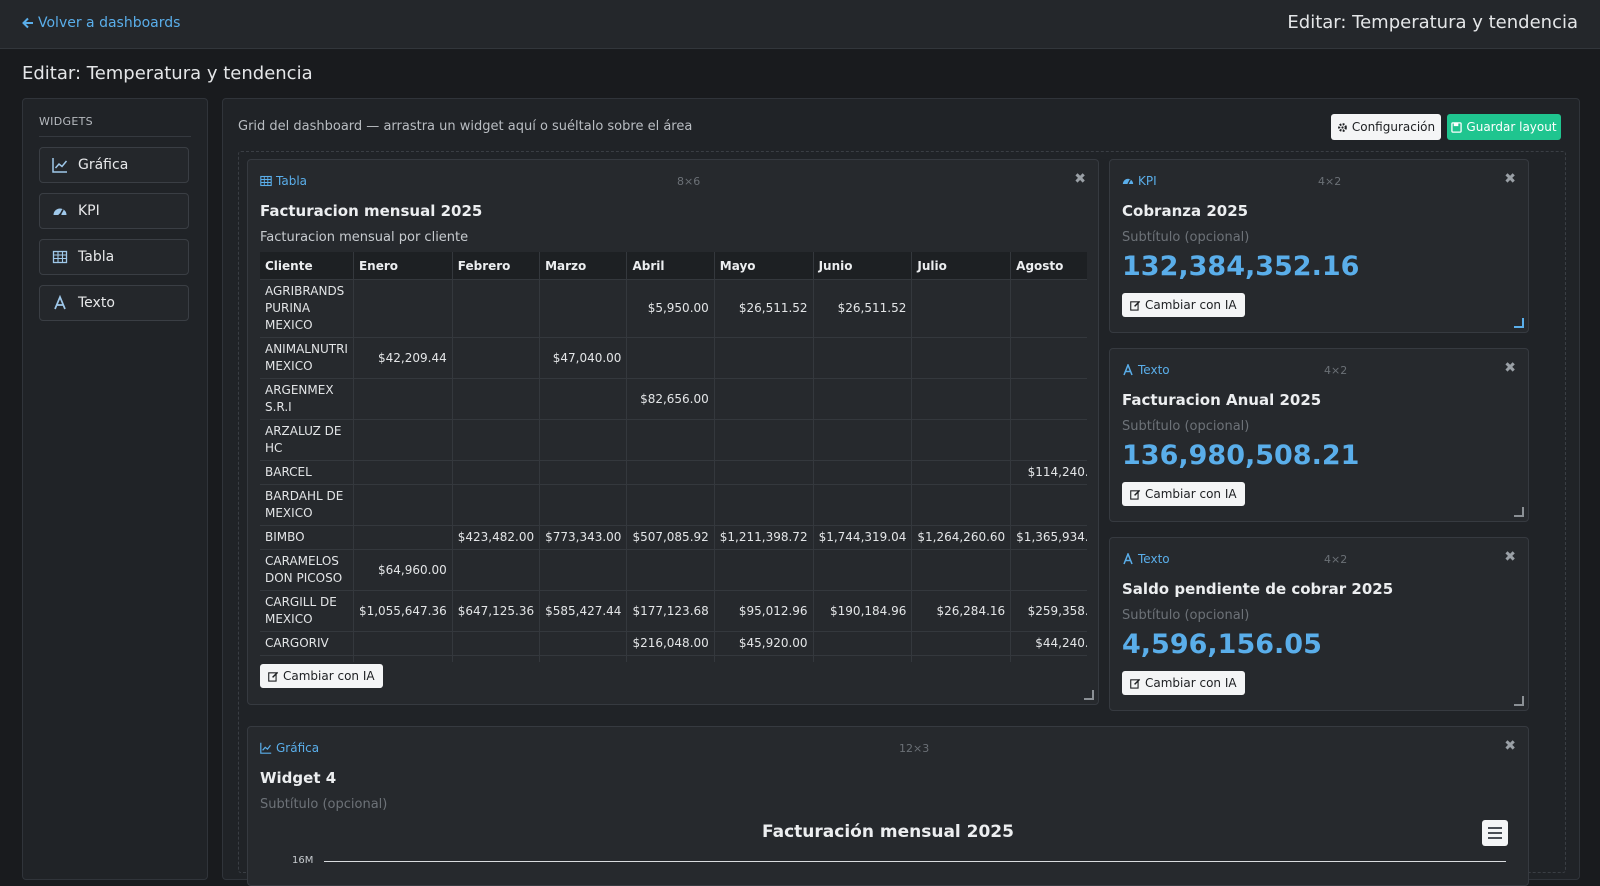  Describe the element at coordinates (764, 266) in the screenshot. I see `column-header-month: Mayo` at that location.